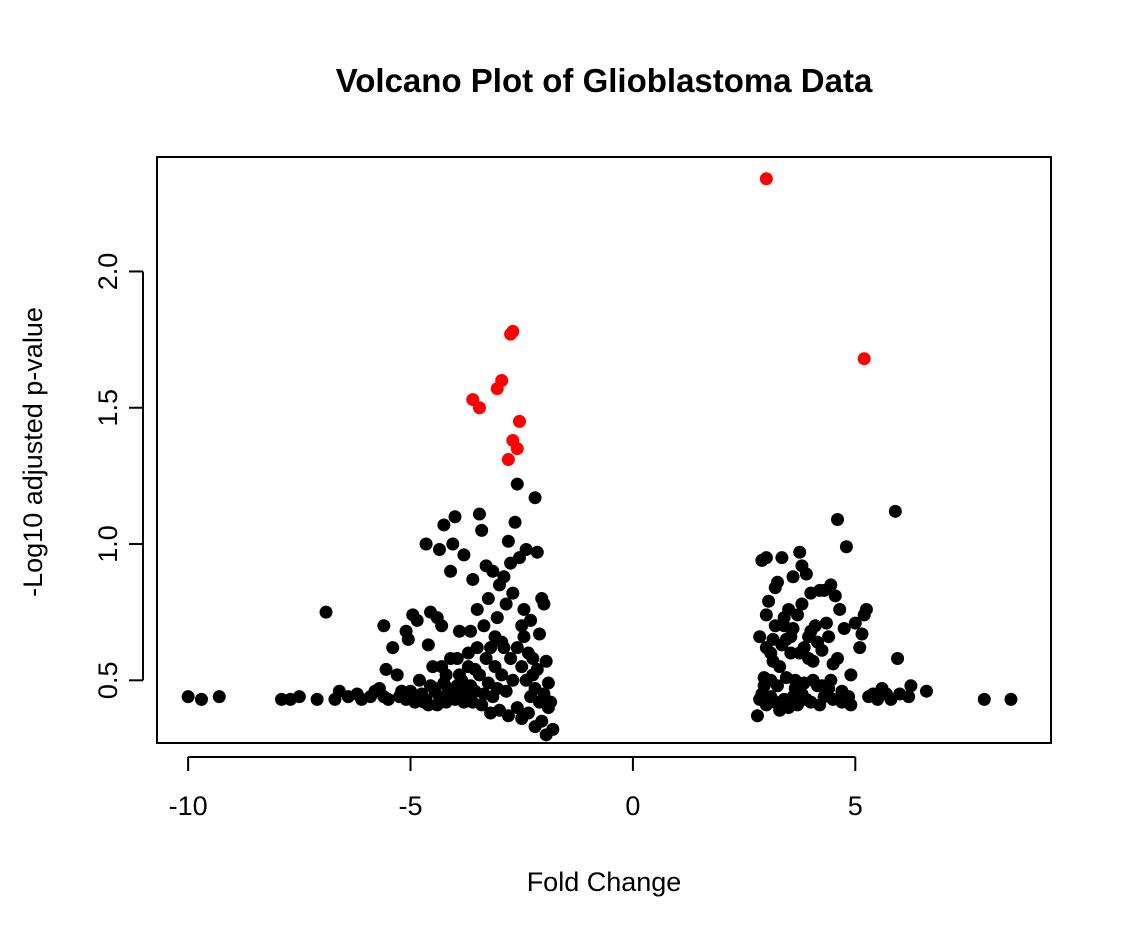 The width and height of the screenshot is (1132, 940). Describe the element at coordinates (33, 452) in the screenshot. I see `y-axis-label: -Log10 adjusted p-value` at that location.